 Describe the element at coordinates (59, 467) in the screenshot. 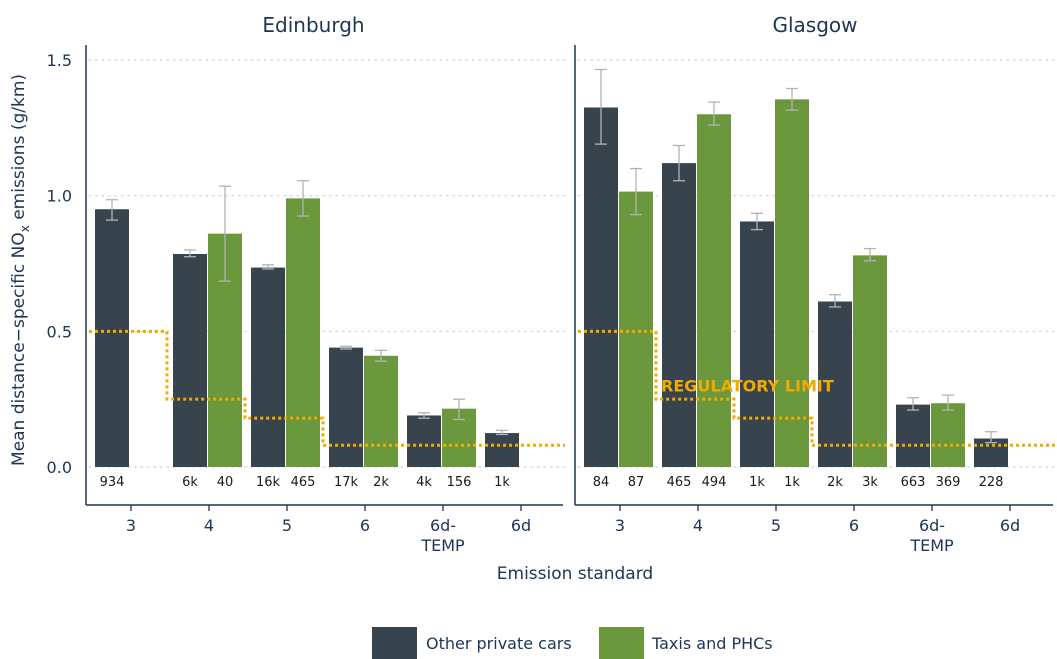

I see `y-tick-label: 0.0` at that location.